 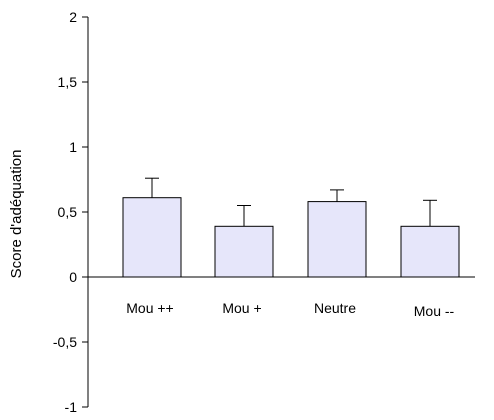 What do you see at coordinates (434, 311) in the screenshot?
I see `x-category-label: Mou --` at bounding box center [434, 311].